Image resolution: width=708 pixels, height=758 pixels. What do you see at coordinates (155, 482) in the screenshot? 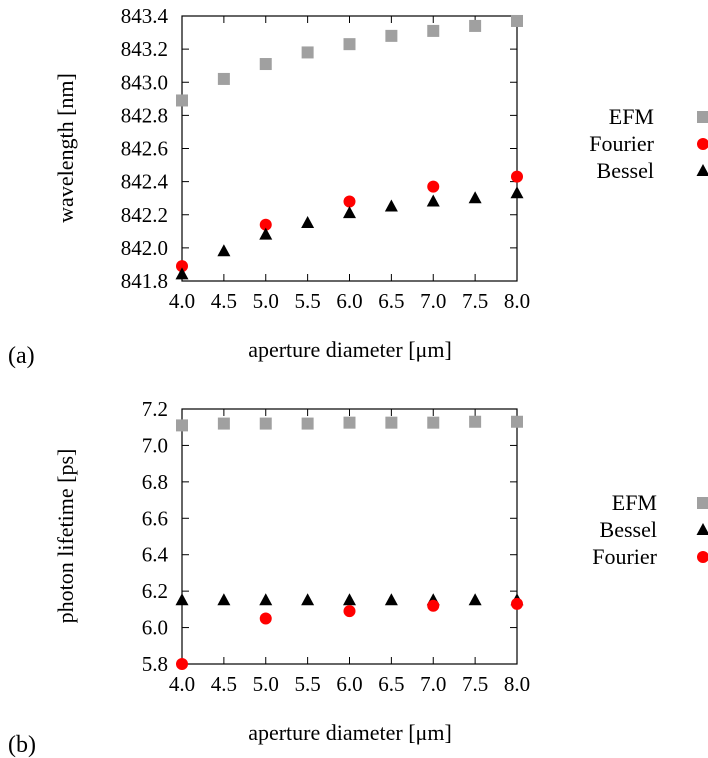
I see `y-tick-label: 6.8` at bounding box center [155, 482].